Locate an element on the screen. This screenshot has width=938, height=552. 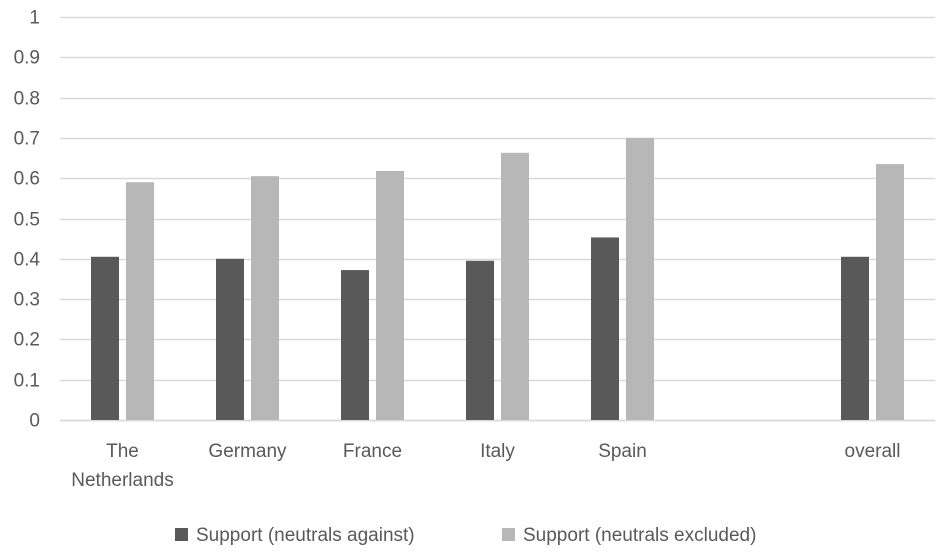
x-tick-label: The Netherlands is located at coordinates (122, 466).